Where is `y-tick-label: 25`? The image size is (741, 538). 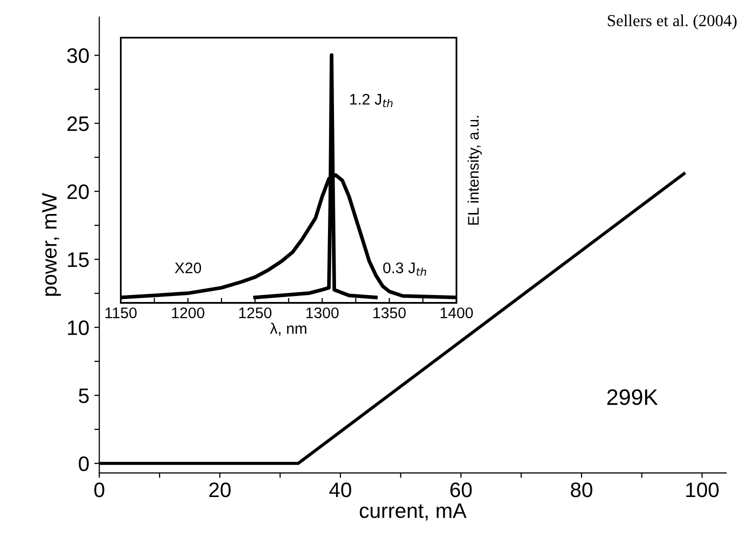 y-tick-label: 25 is located at coordinates (78, 124).